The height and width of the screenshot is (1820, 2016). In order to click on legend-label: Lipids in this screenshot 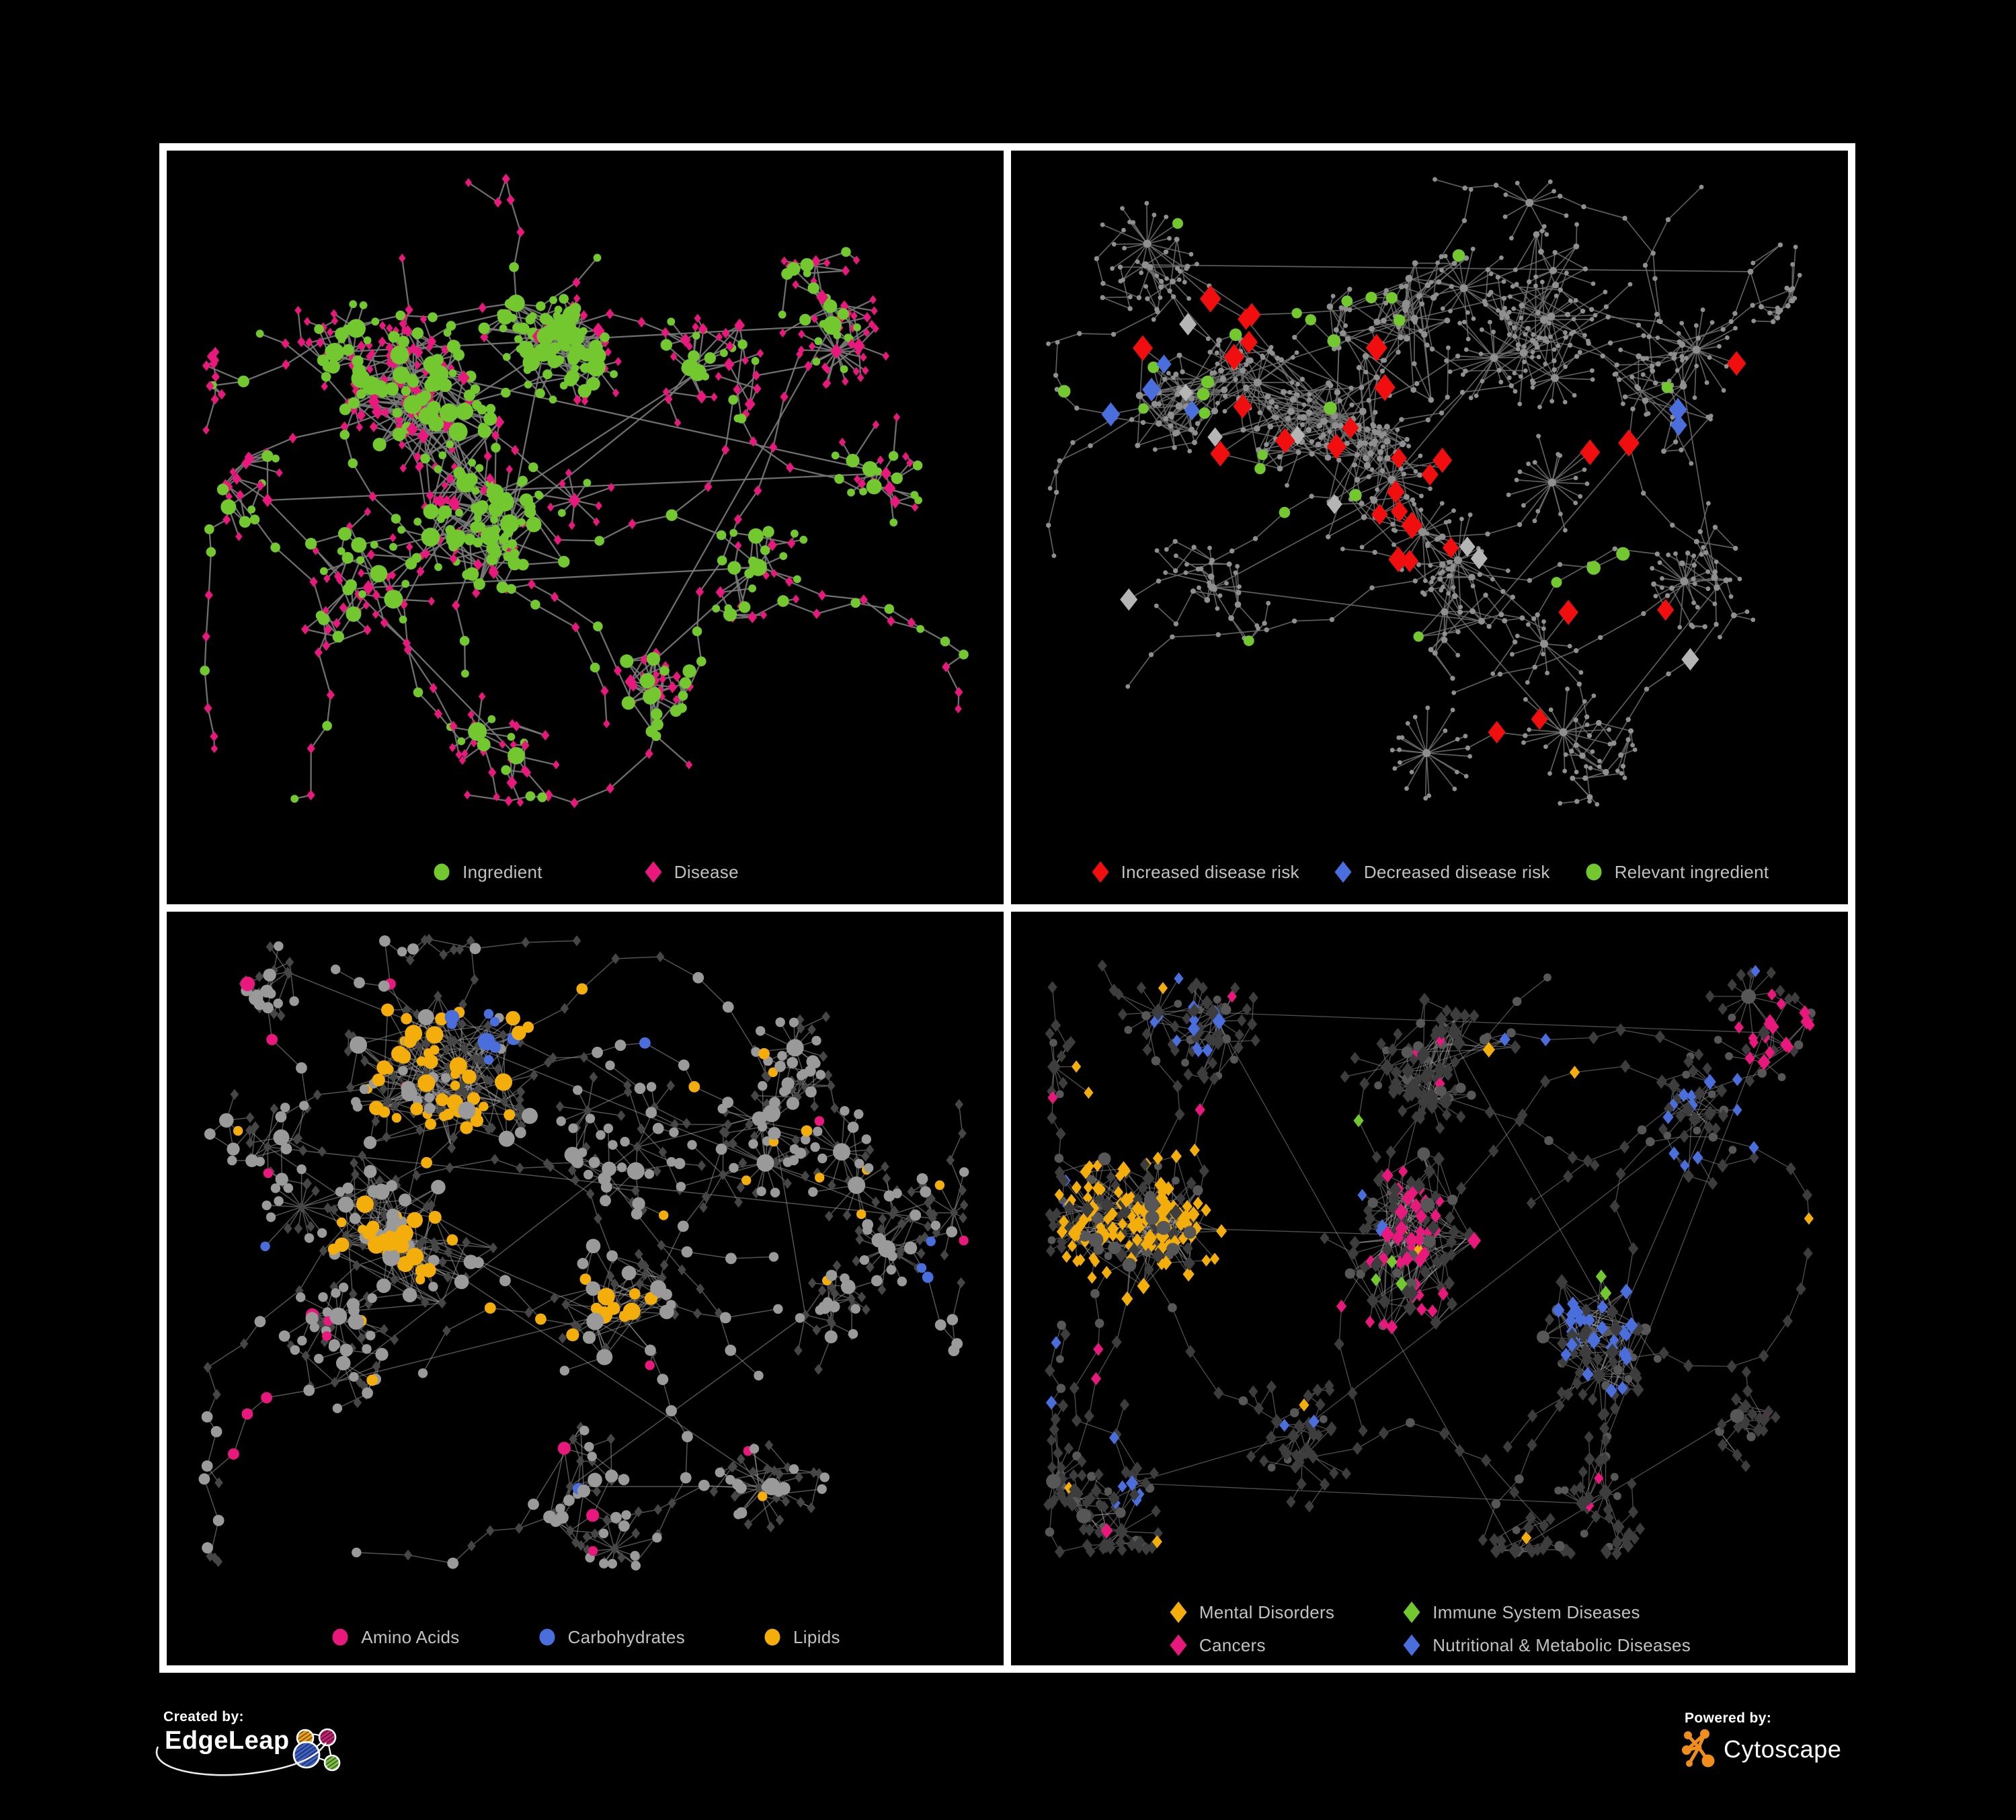, I will do `click(816, 1636)`.